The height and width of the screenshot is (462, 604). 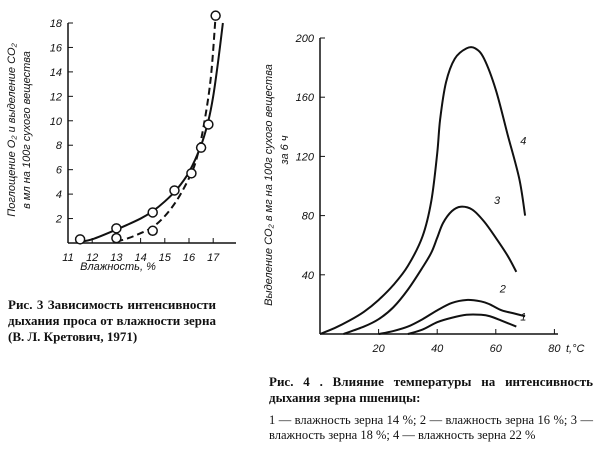 What do you see at coordinates (497, 201) in the screenshot?
I see `series-label-3: 3` at bounding box center [497, 201].